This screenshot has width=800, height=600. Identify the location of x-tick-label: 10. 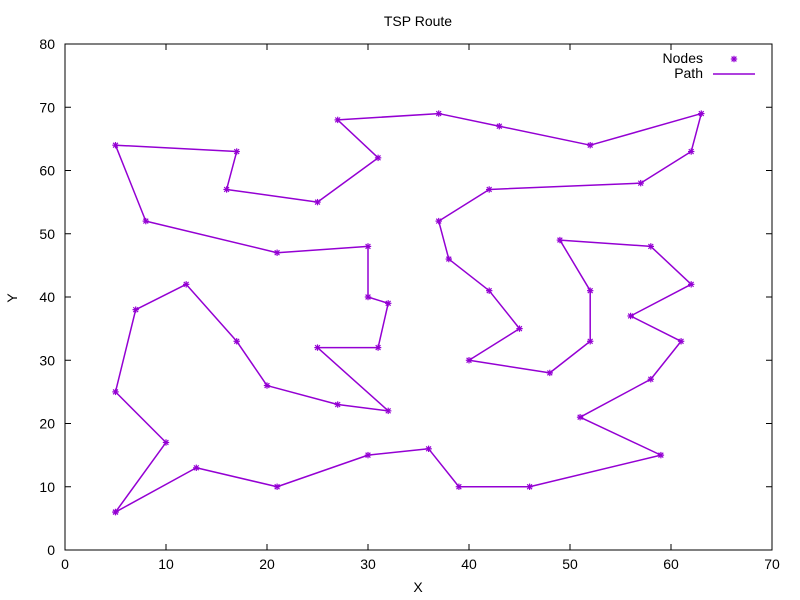
(166, 564).